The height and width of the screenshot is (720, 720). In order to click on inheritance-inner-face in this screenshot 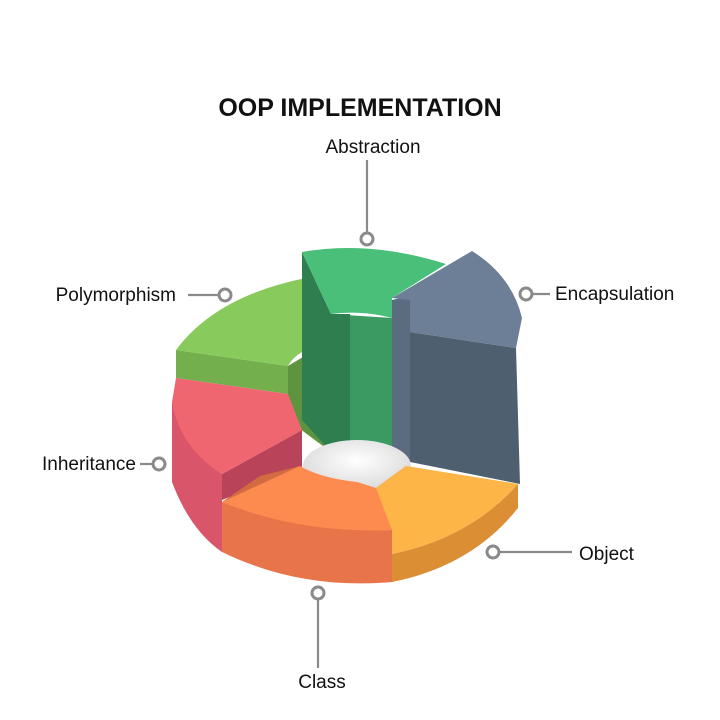, I will do `click(262, 465)`.